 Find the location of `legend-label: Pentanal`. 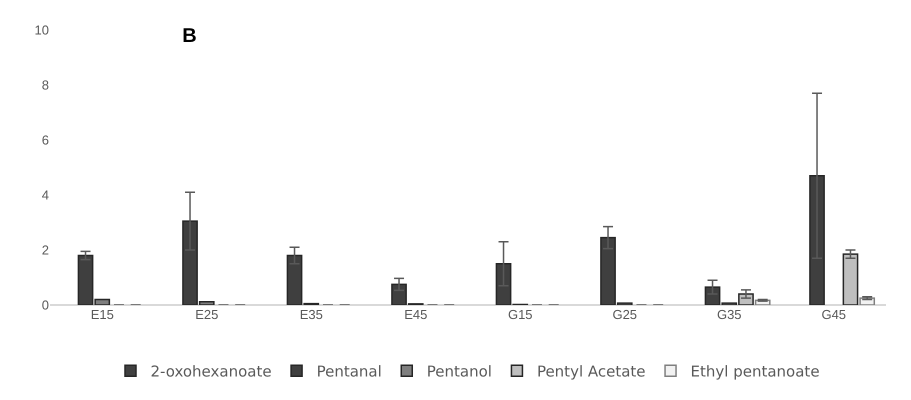

legend-label: Pentanal is located at coordinates (349, 371).